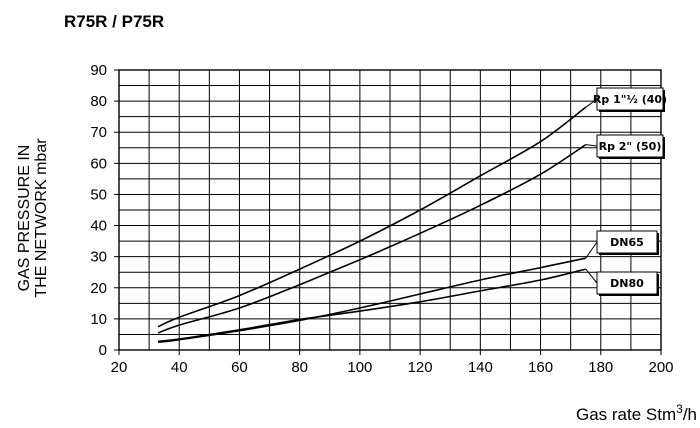 The width and height of the screenshot is (700, 428). What do you see at coordinates (98, 70) in the screenshot?
I see `y-tick-label: 90` at bounding box center [98, 70].